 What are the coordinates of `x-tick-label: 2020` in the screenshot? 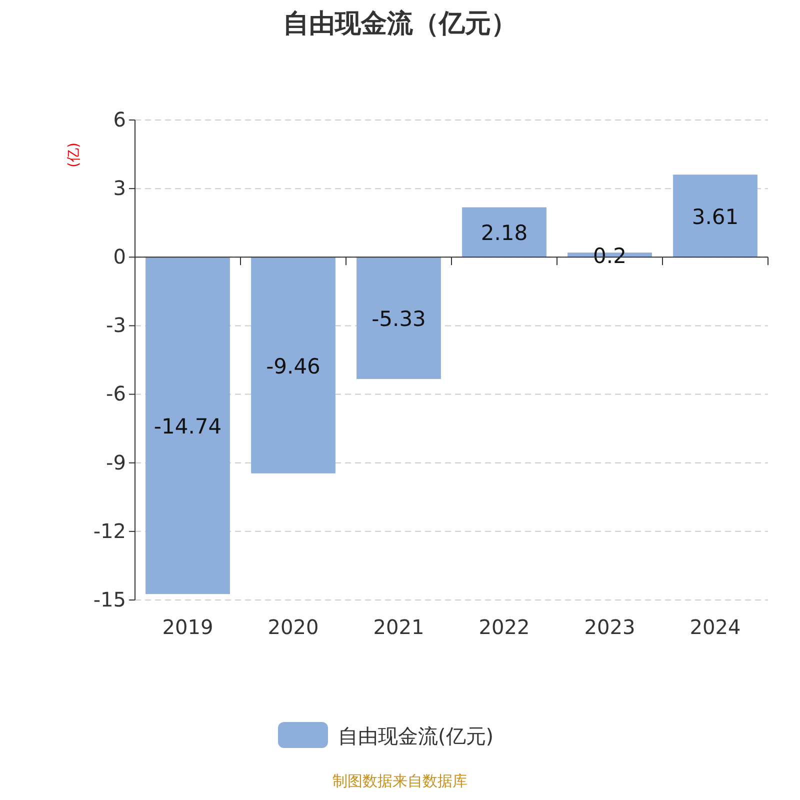 It's located at (293, 627).